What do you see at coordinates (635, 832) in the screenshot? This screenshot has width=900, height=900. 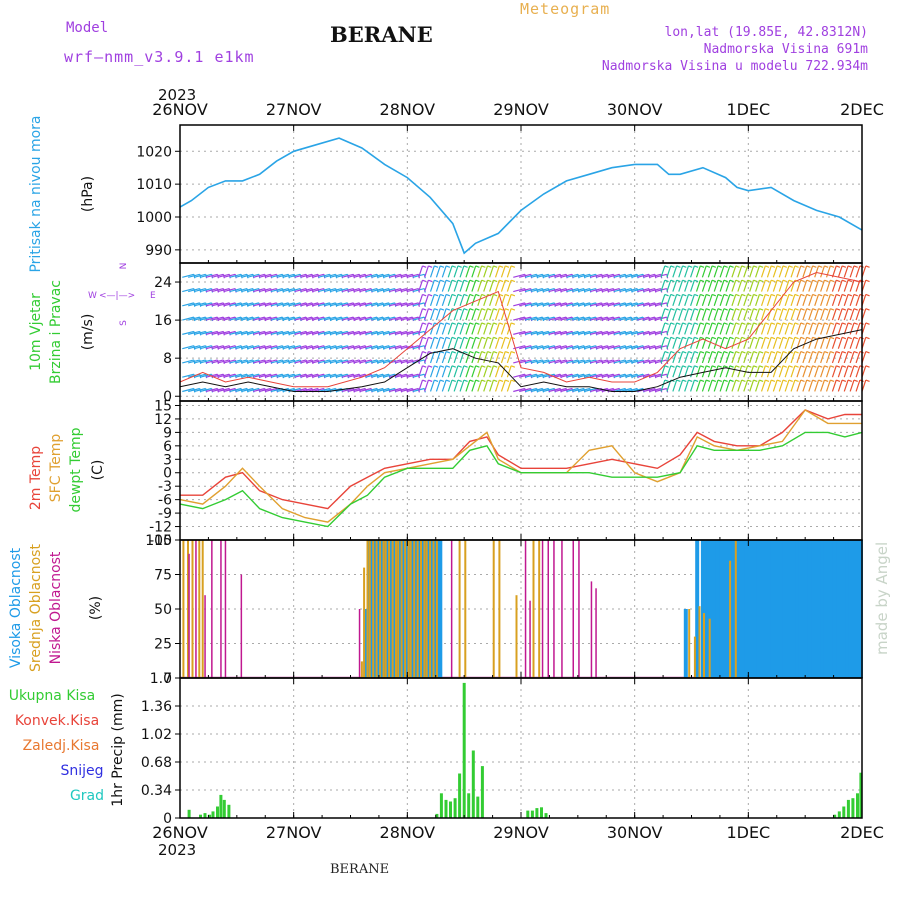 I see `x-tick-label-bottom: 30NOV` at bounding box center [635, 832].